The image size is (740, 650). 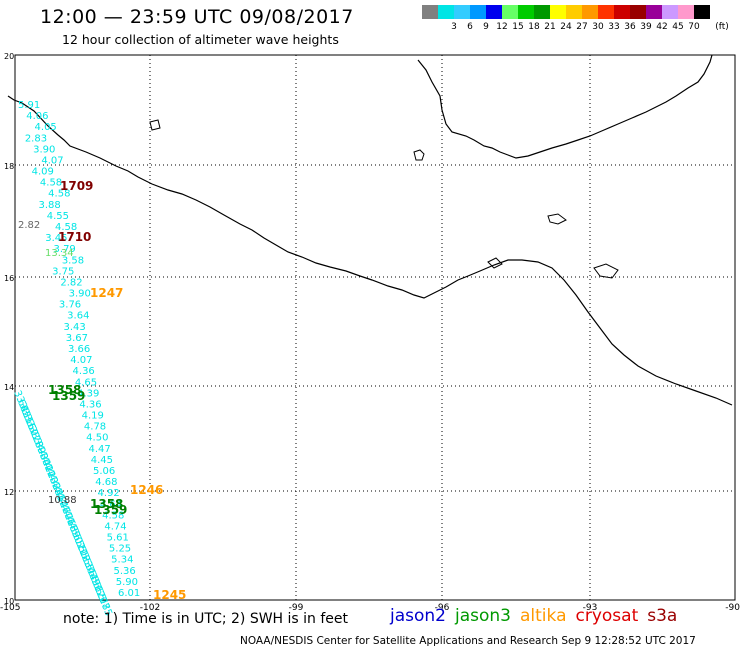 What do you see at coordinates (9, 278) in the screenshot?
I see `lat-label: 16` at bounding box center [9, 278].